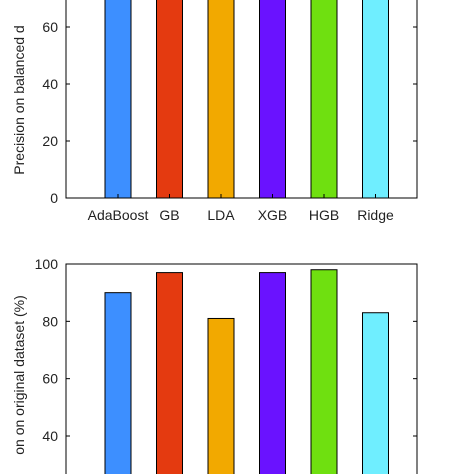 The width and height of the screenshot is (474, 474). I want to click on top-bar-lda, so click(221, 99).